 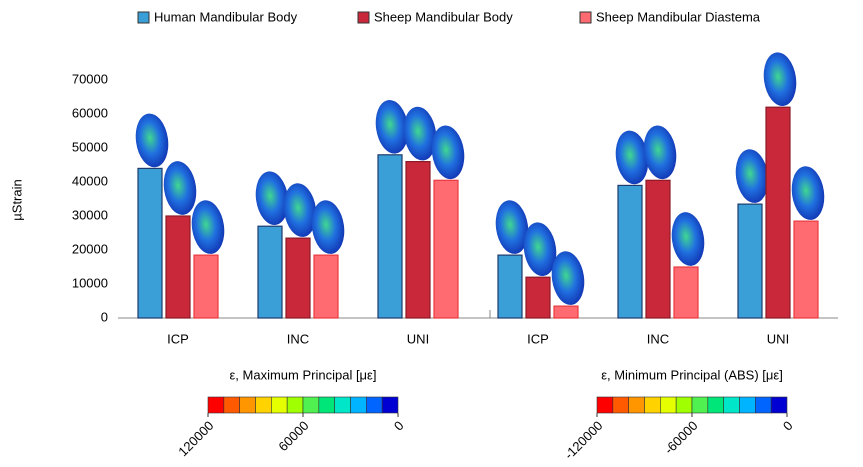 I want to click on colorbar-title: ε, Minimum Principal (ABS) [με], so click(x=692, y=374).